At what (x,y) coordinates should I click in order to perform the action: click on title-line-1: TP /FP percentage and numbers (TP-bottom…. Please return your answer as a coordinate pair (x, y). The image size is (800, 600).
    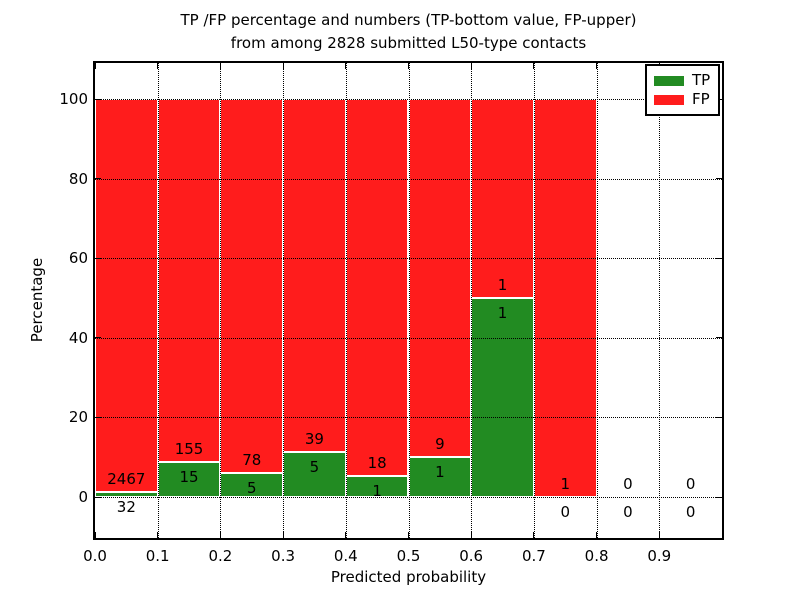
    Looking at the image, I should click on (408, 20).